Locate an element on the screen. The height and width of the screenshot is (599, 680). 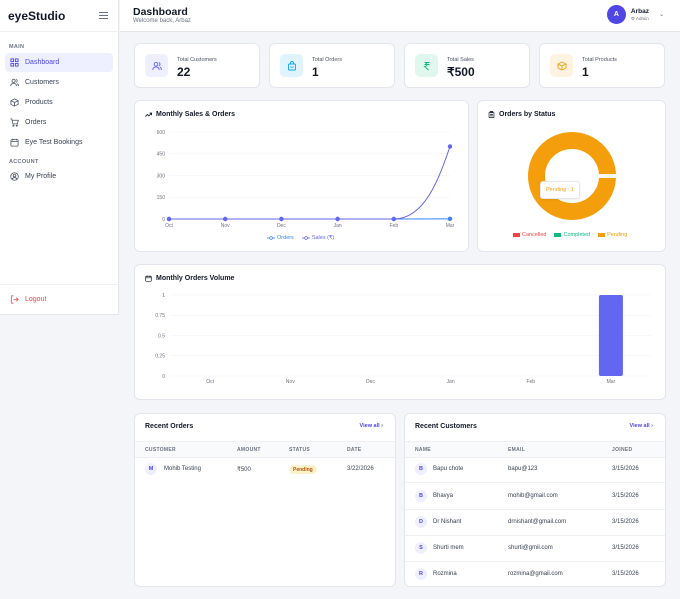
sidebar-item-dashboard: Dashboard is located at coordinates (59, 62).